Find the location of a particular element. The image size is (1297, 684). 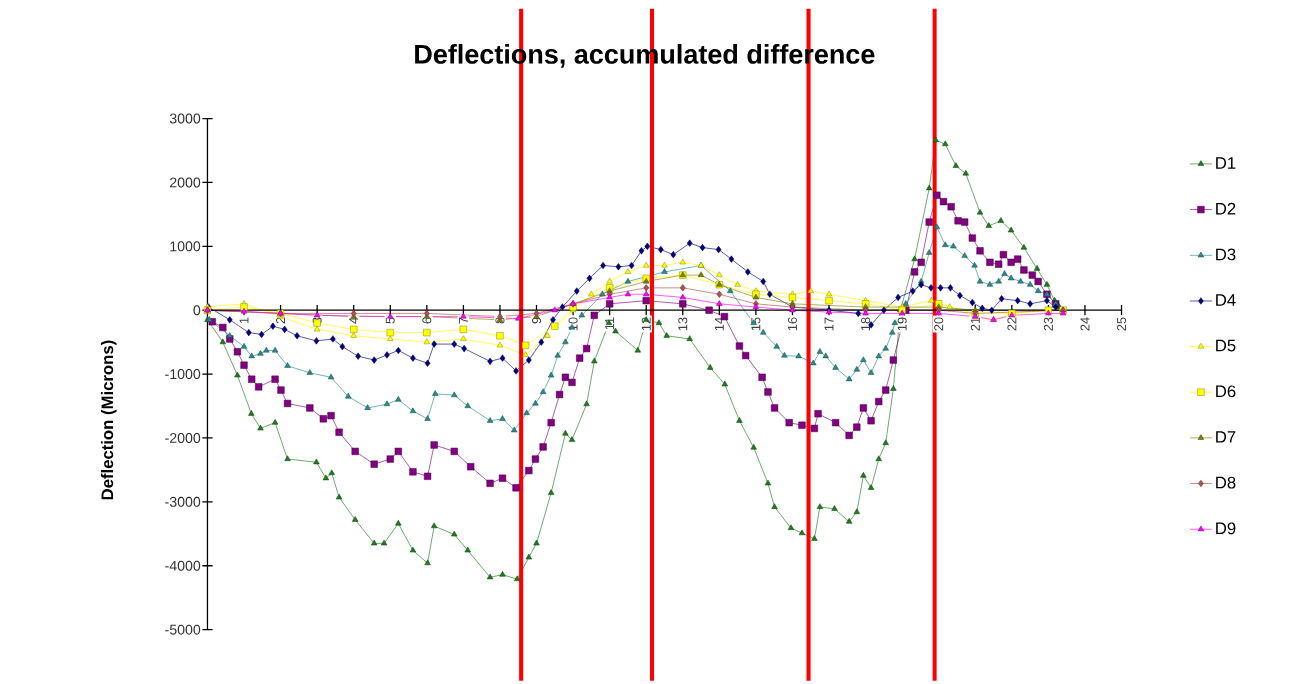

y-tick-label: -2000 is located at coordinates (183, 438).